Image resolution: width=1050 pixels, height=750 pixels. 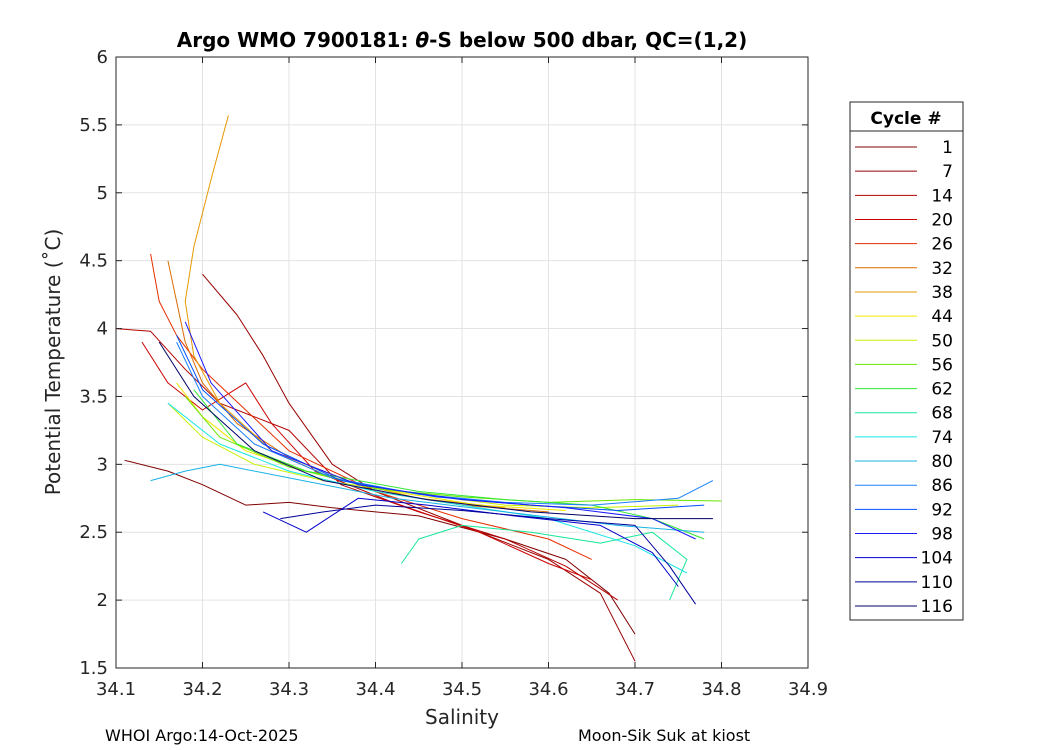 What do you see at coordinates (942, 317) in the screenshot?
I see `legend-label: 44` at bounding box center [942, 317].